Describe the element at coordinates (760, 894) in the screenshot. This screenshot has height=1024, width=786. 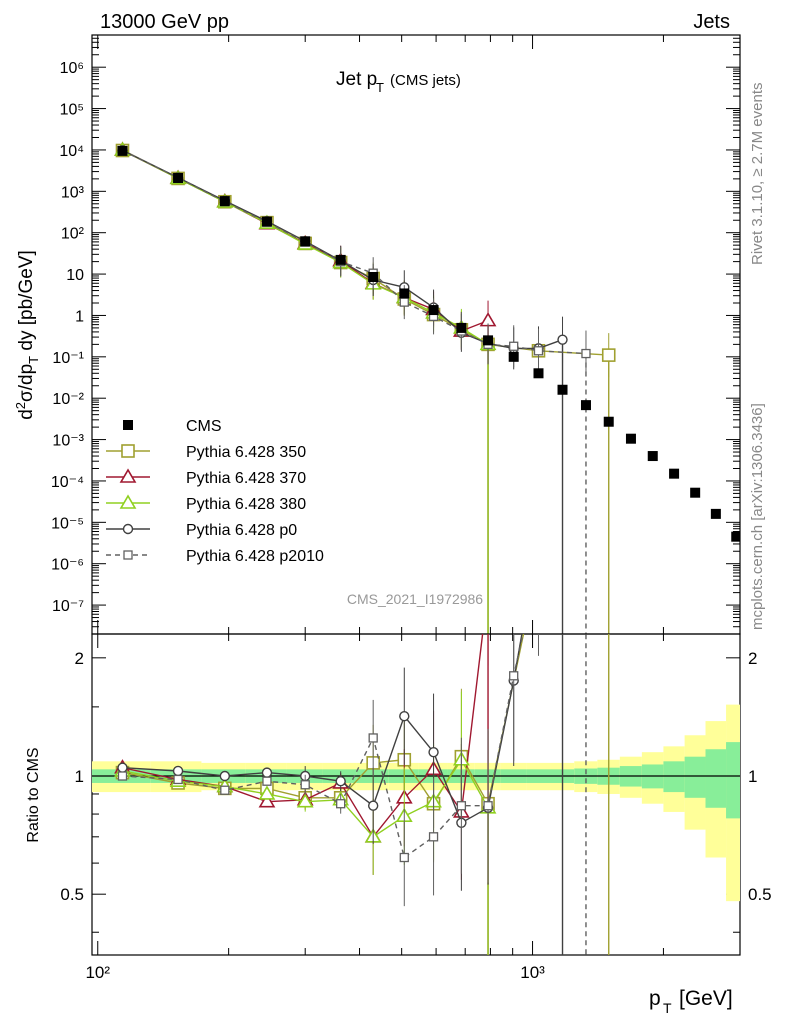
I see `ratio-tick-label: 0.5` at that location.